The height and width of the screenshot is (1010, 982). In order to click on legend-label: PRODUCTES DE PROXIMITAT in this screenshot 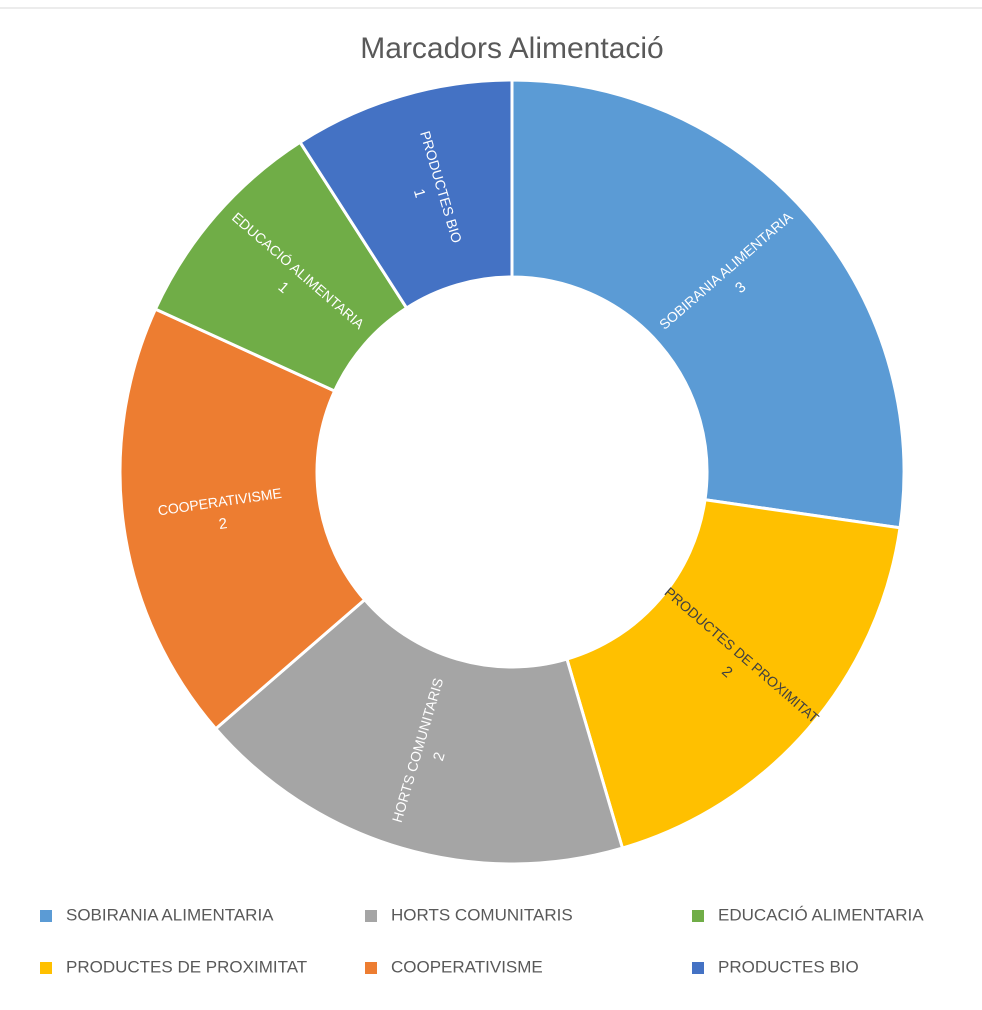, I will do `click(186, 966)`.